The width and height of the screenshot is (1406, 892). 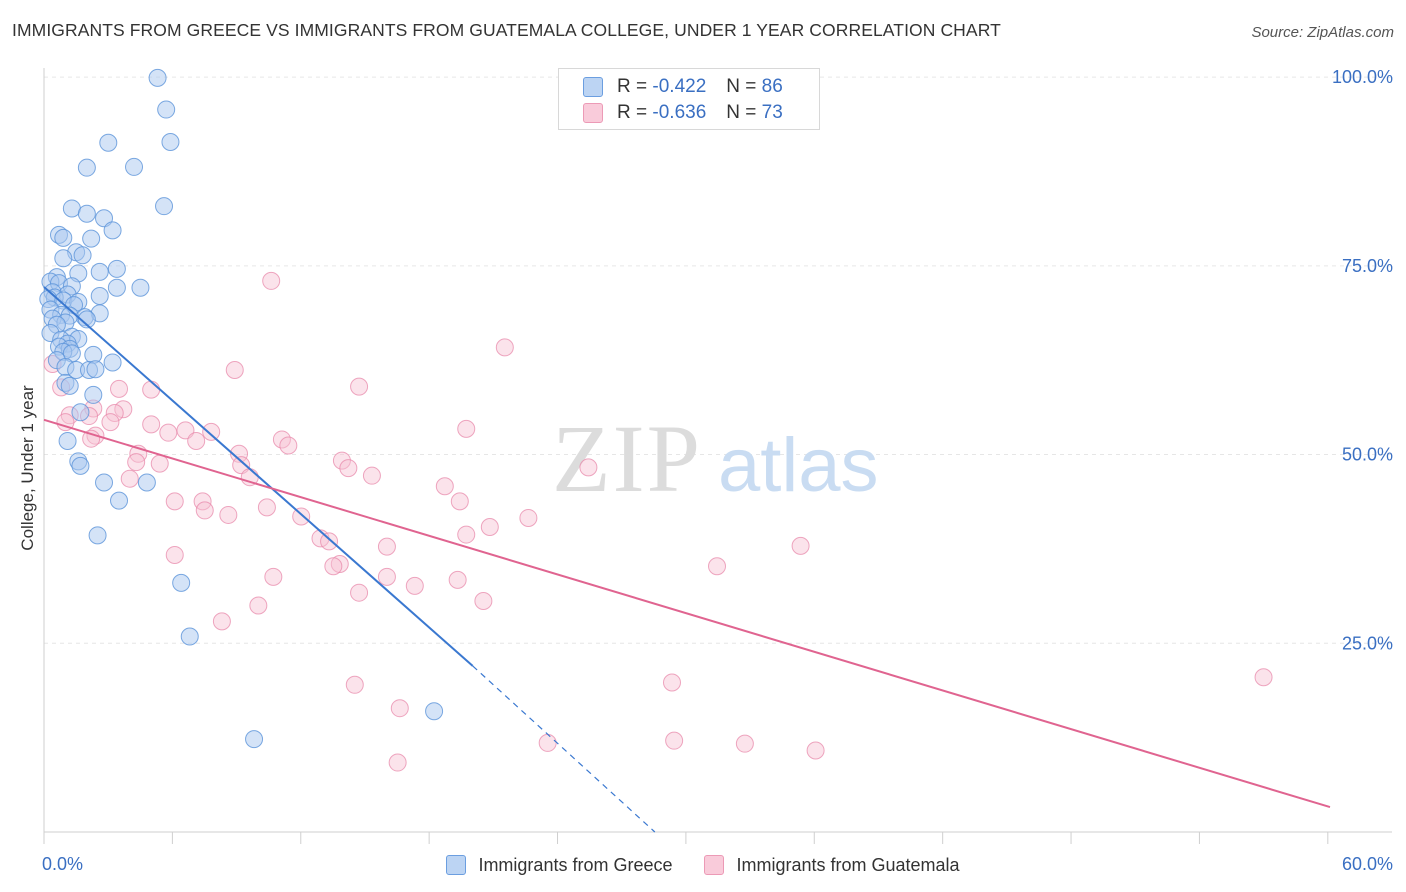 I want to click on legend-label-guatemala: Immigrants from Guatemala, so click(x=848, y=864).